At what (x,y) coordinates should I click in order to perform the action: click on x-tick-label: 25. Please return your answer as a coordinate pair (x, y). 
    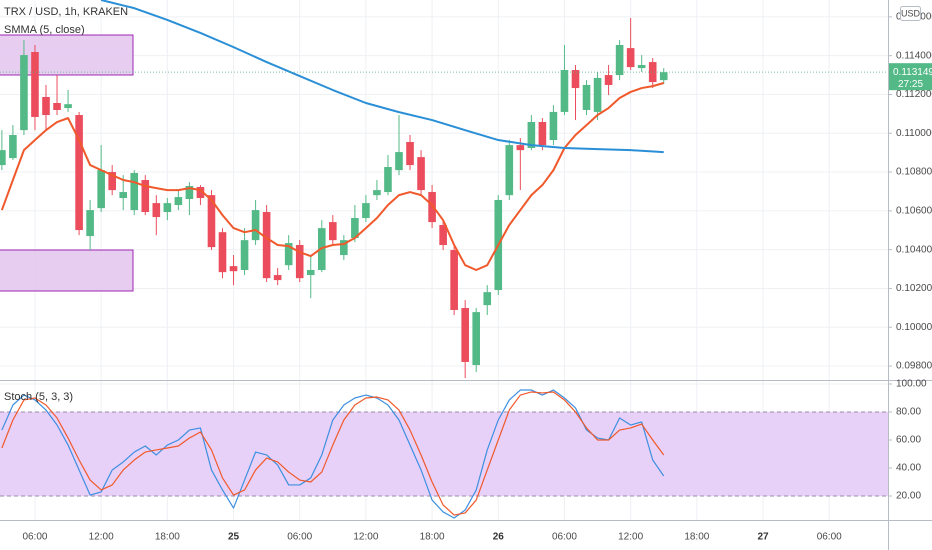
    Looking at the image, I should click on (234, 537).